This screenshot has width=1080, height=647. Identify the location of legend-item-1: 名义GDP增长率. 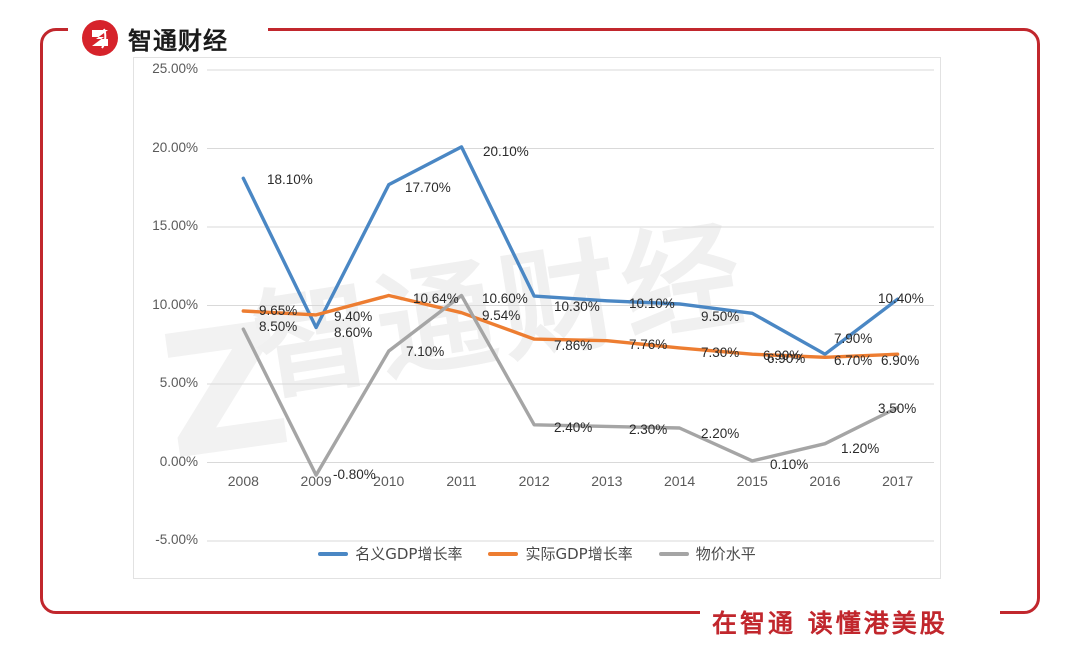
(390, 553).